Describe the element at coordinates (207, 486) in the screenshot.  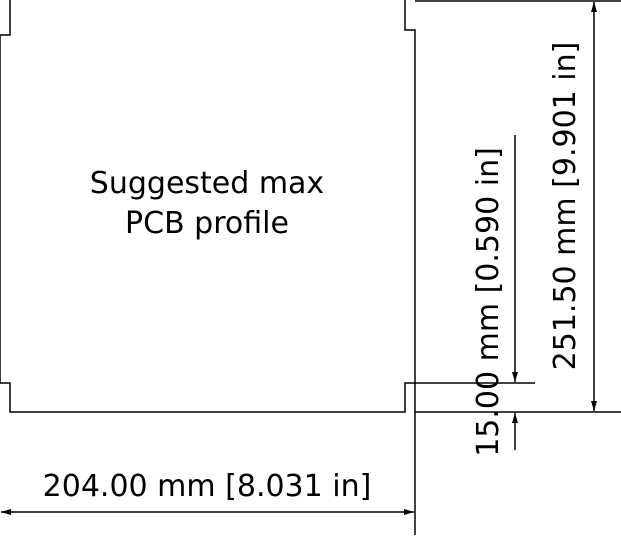
I see `dimension-text: 204.00 mm [8.031 in]` at that location.